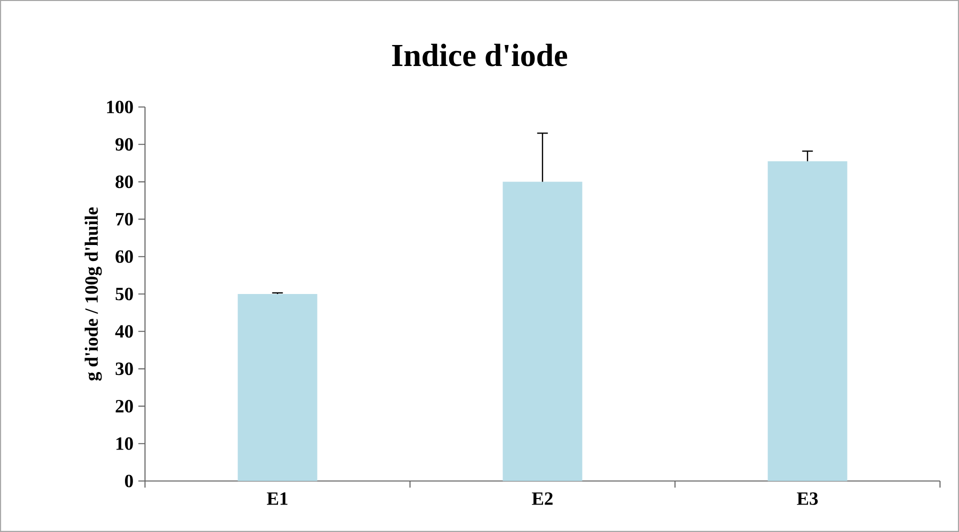  I want to click on x-tick-label: E3, so click(807, 498).